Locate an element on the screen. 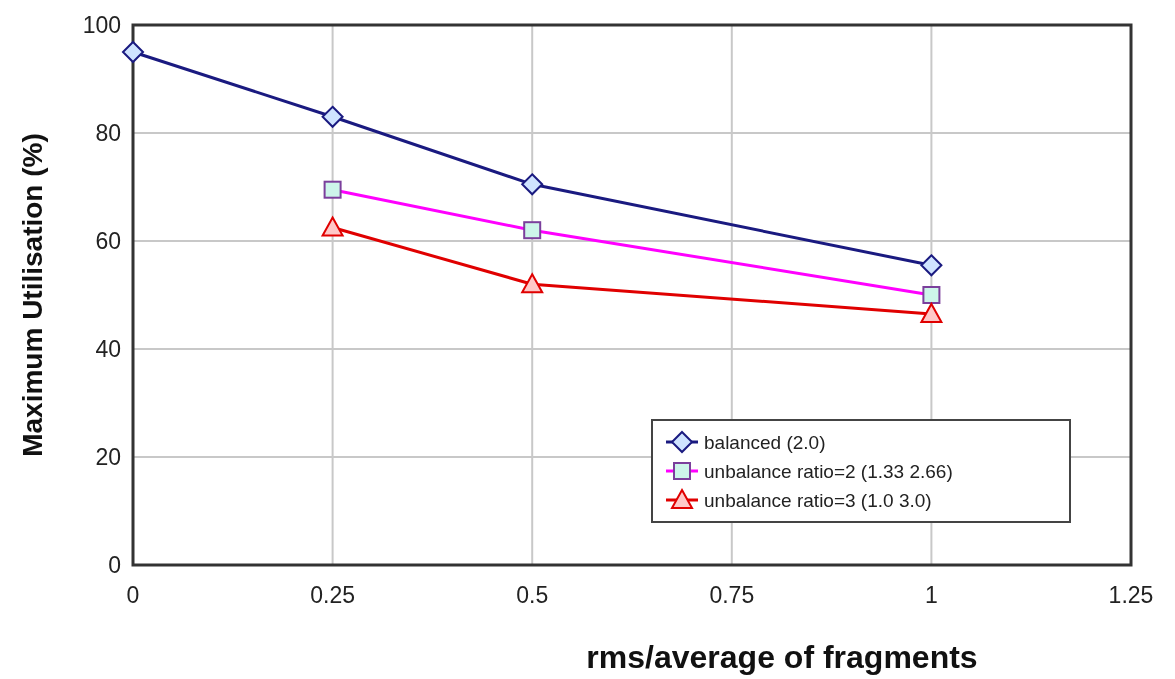  y-axis-title: Maximum Utilisation (%) is located at coordinates (32, 295).